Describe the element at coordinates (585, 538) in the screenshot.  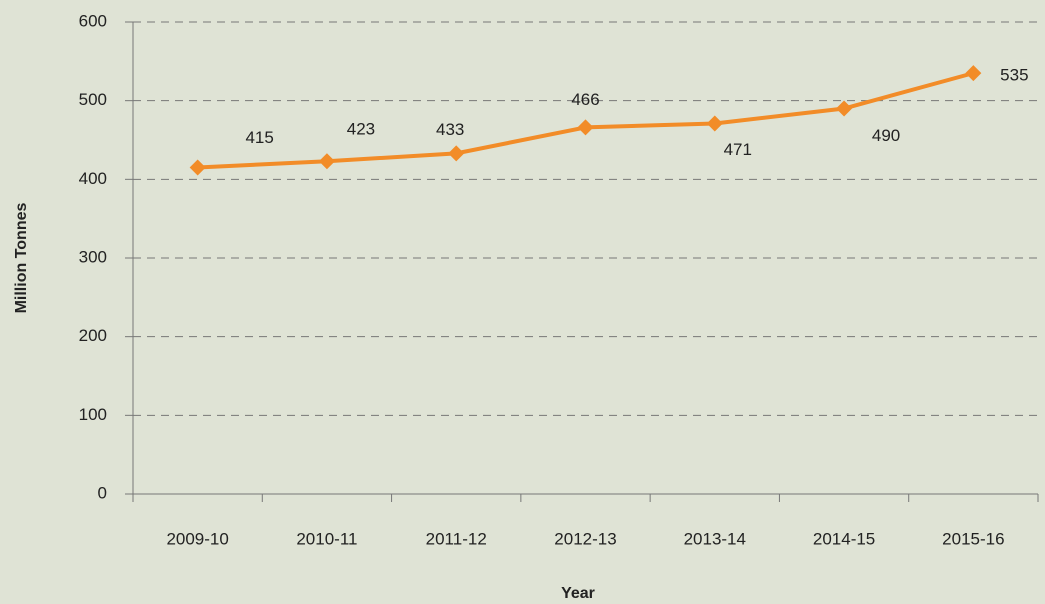
I see `x-tick-label: 2012-13` at that location.